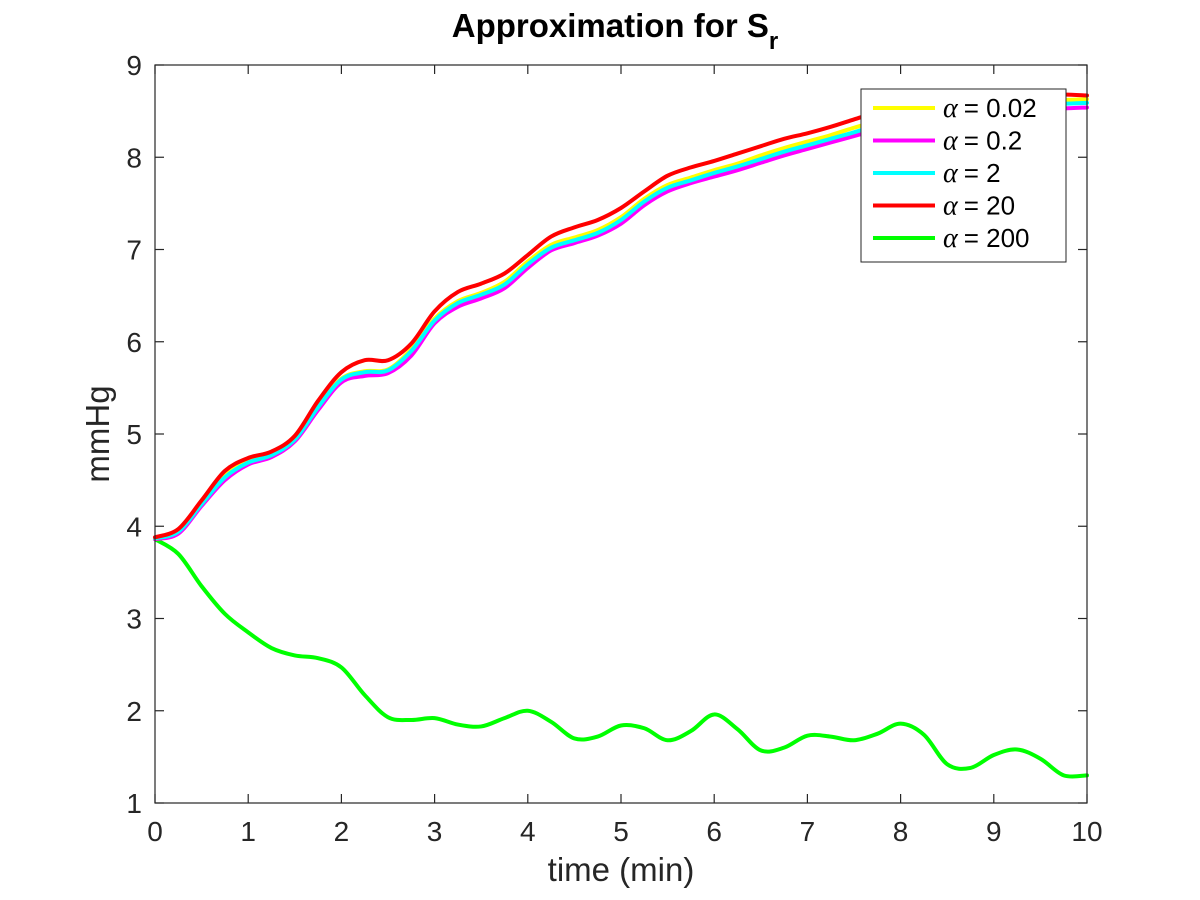 The image size is (1200, 900). I want to click on legend-item: α = 0.2, so click(947, 141).